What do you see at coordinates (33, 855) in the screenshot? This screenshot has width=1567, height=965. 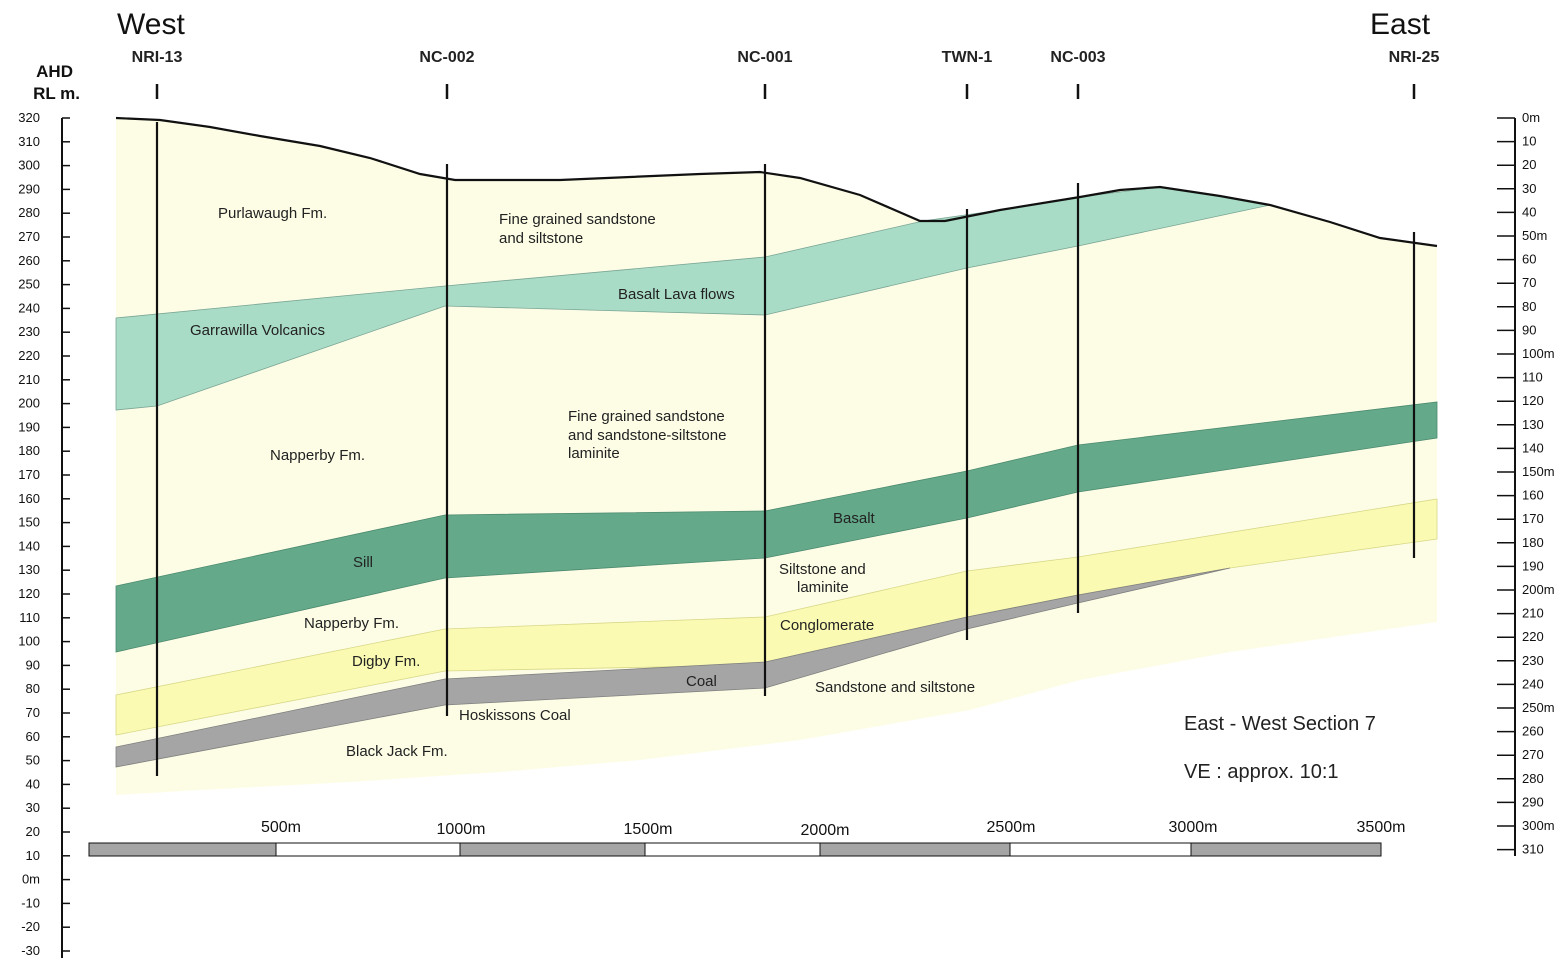 I see `left-axis-tick-label: 10` at bounding box center [33, 855].